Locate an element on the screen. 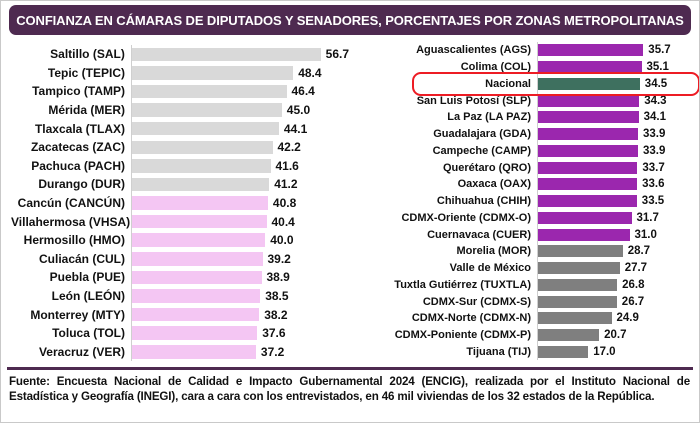 The image size is (700, 423). chart-row: Toluca (TOL) 37.6 is located at coordinates (180, 333).